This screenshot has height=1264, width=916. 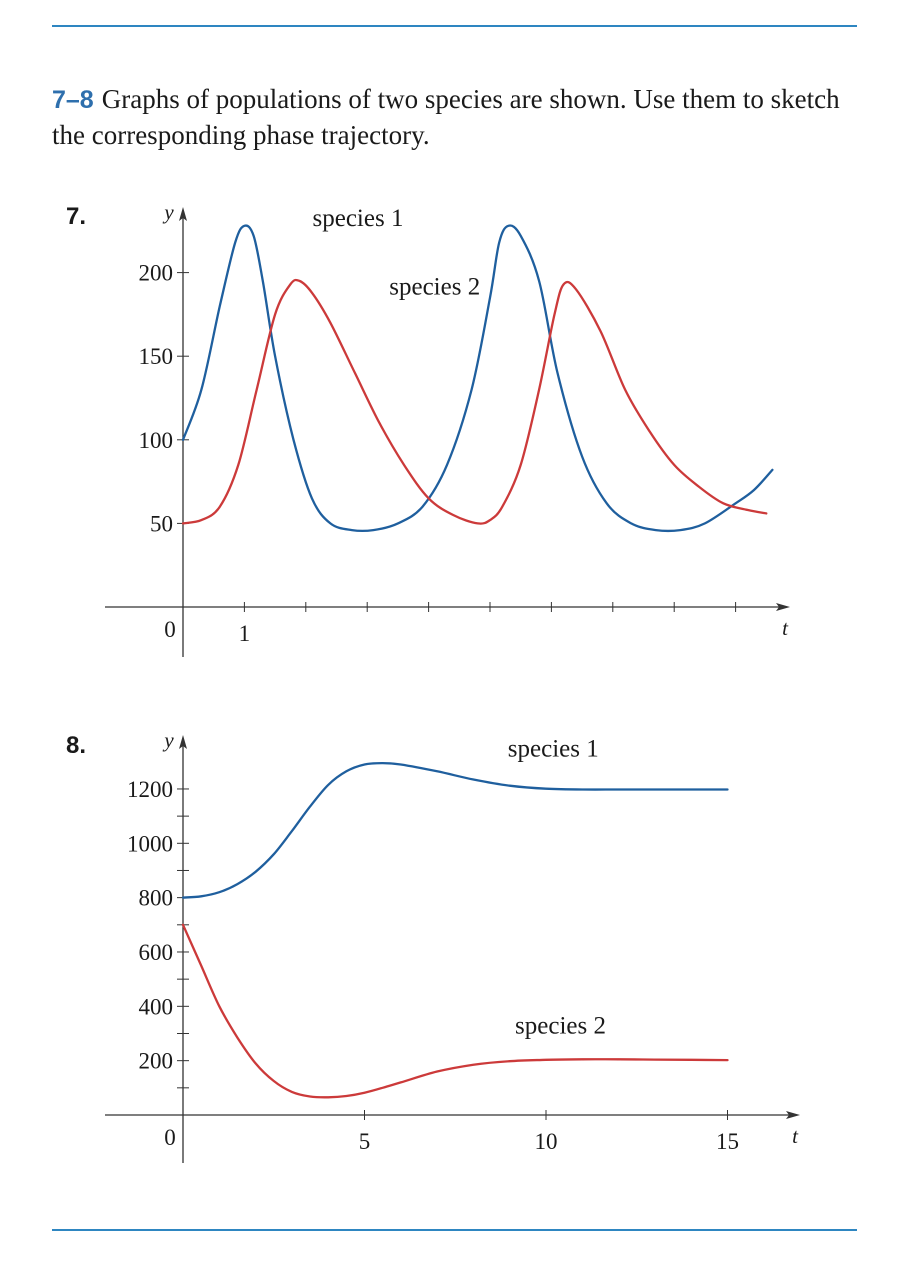 What do you see at coordinates (156, 1061) in the screenshot?
I see `c8-y-tick-label: 200` at bounding box center [156, 1061].